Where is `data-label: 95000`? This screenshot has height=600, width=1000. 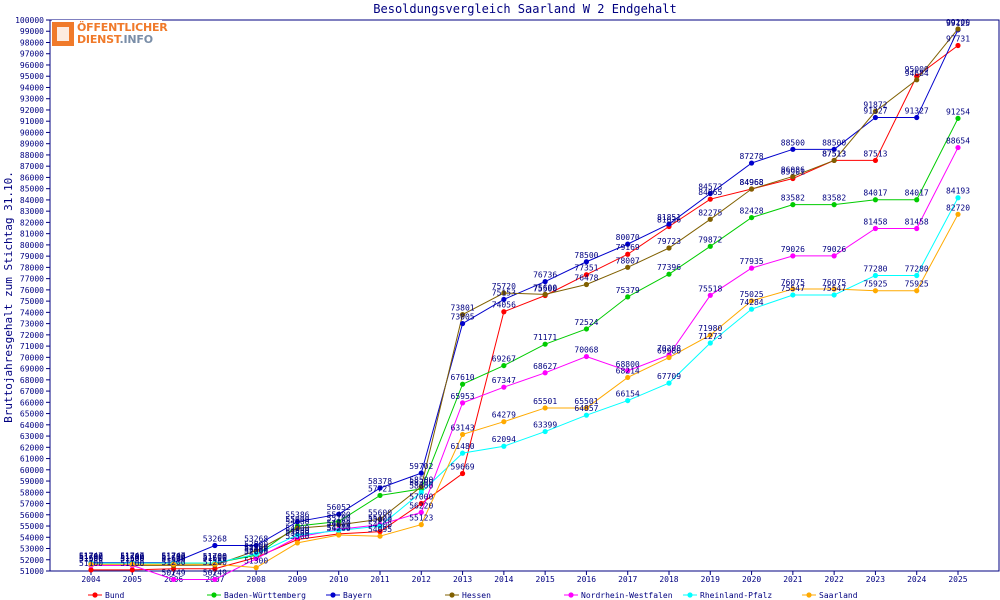
data-label: 95000 is located at coordinates (917, 69).